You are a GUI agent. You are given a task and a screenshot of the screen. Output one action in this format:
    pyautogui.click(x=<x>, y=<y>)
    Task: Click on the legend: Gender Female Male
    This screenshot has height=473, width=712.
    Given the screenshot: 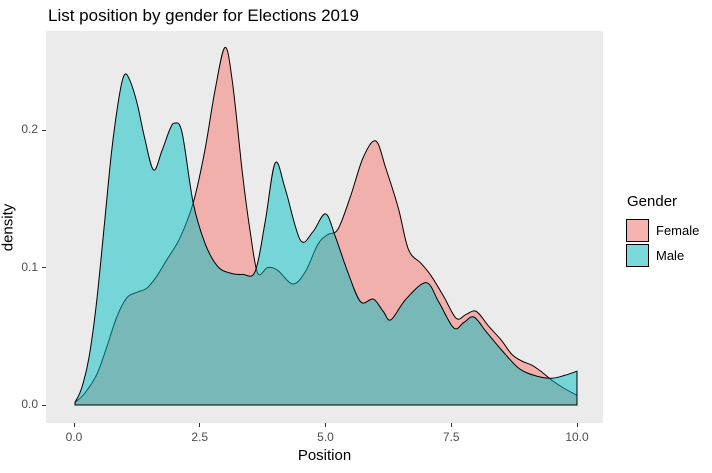 What is the action you would take?
    pyautogui.click(x=662, y=231)
    